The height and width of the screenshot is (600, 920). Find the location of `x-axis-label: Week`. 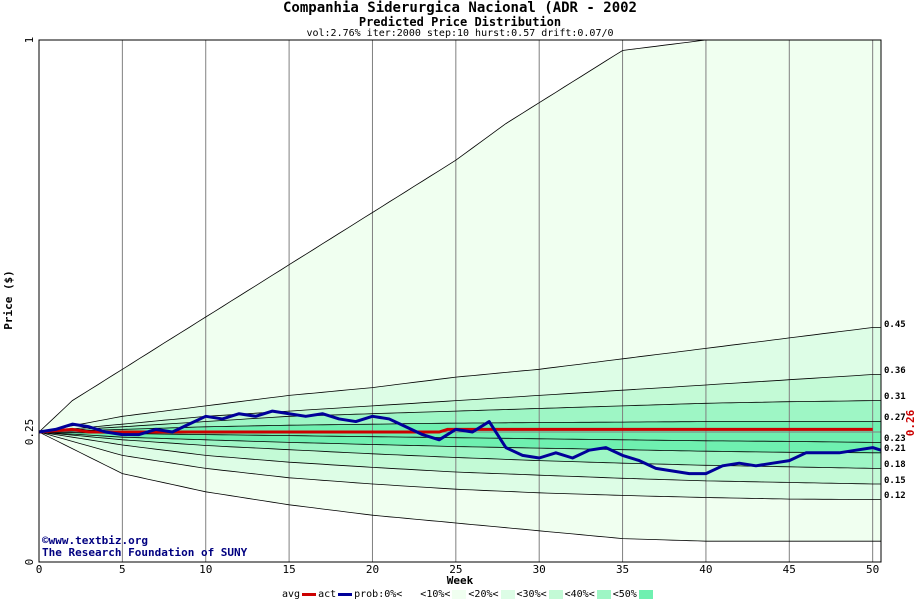

x-axis-label: Week is located at coordinates (460, 580).